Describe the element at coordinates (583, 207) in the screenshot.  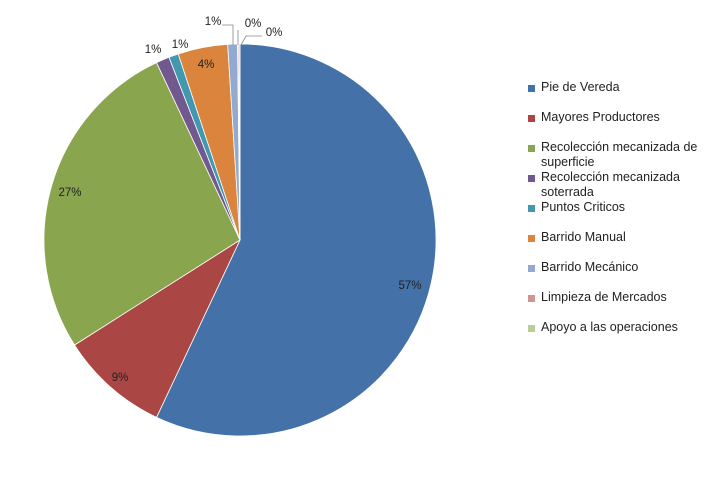
I see `legend-label-5: Puntos Criticos` at that location.